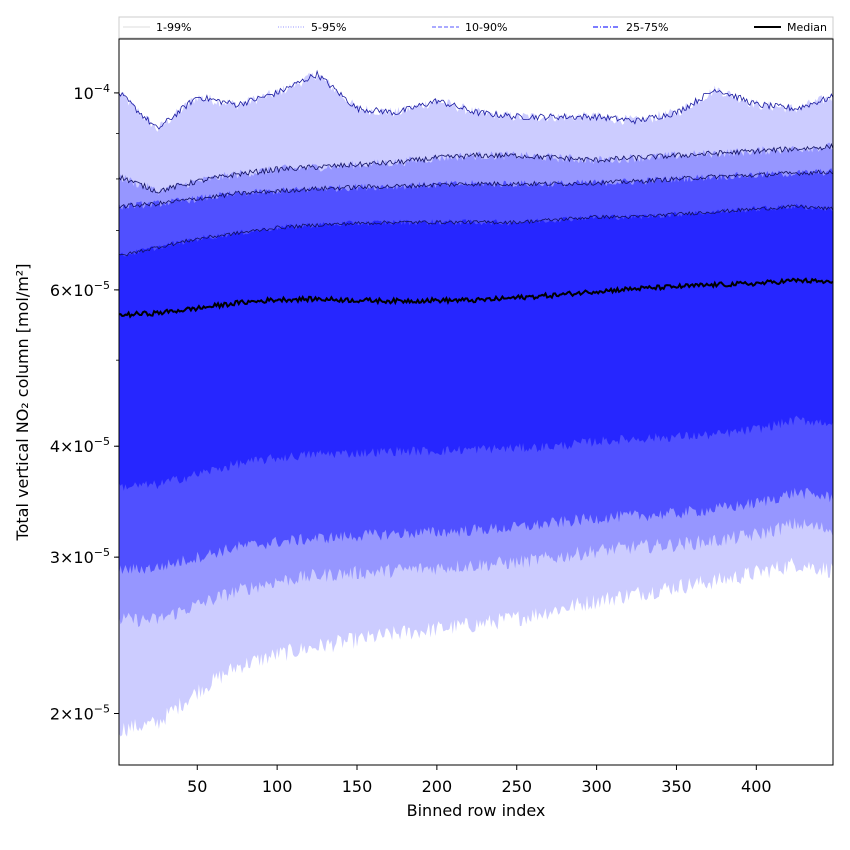 This screenshot has width=850, height=850. I want to click on x-tick-label: 100, so click(277, 786).